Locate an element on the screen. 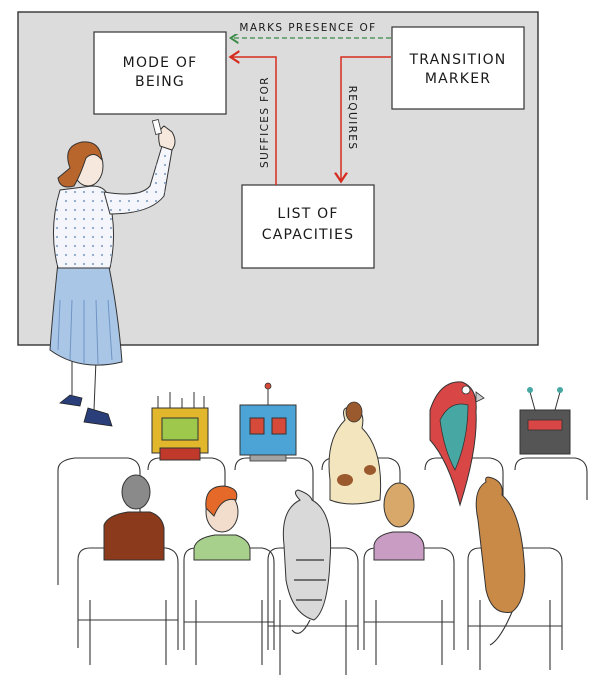  node-list-of-capacities: LIST OF CAPACITIES is located at coordinates (308, 226).